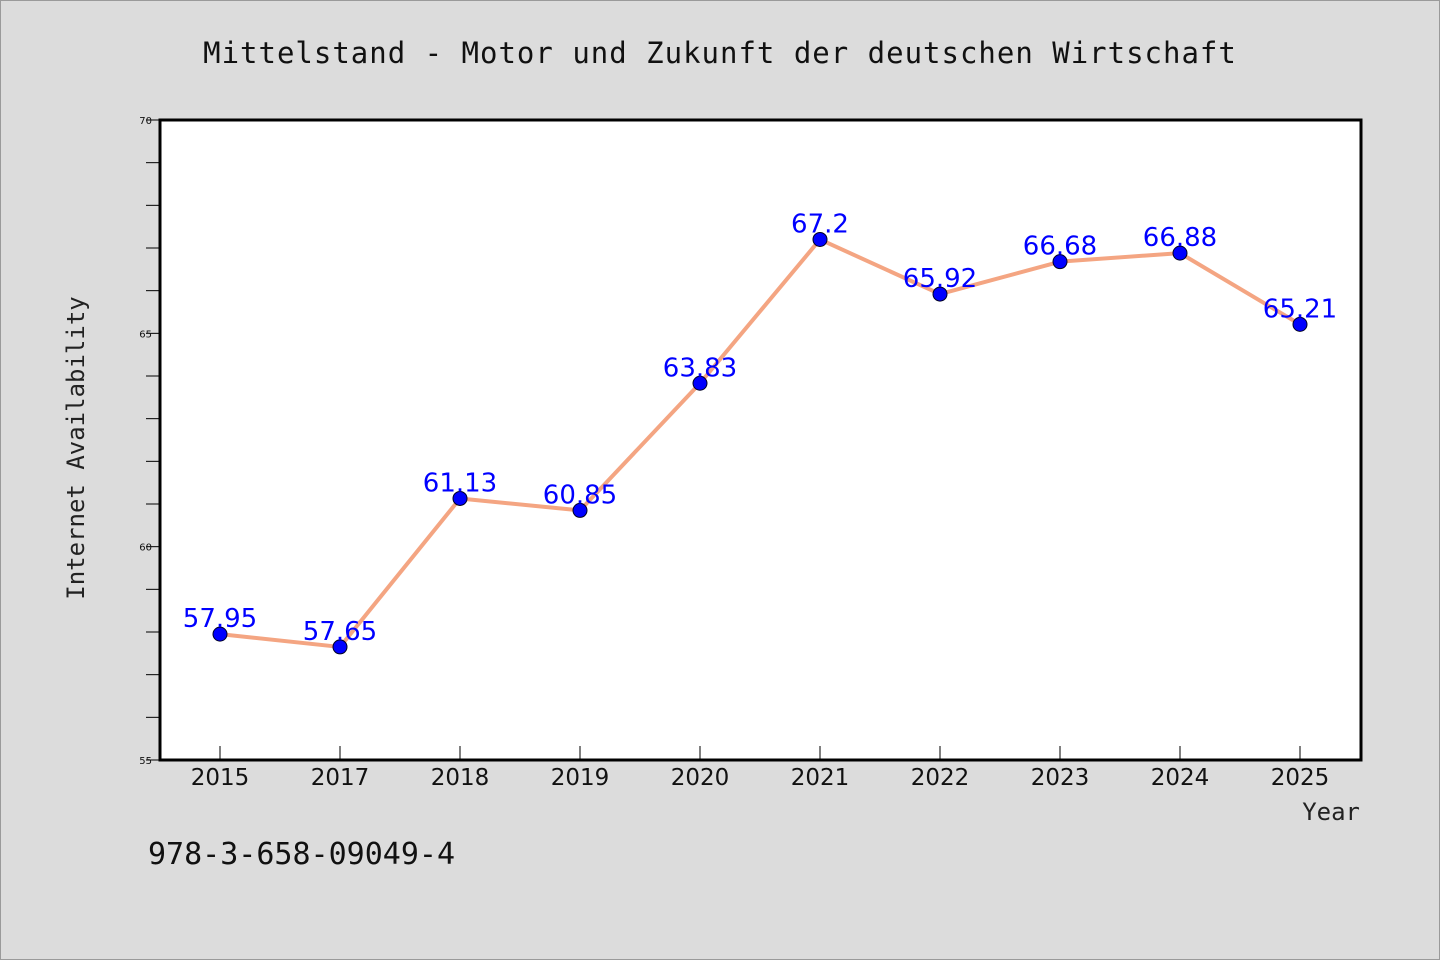  Describe the element at coordinates (940, 294) in the screenshot. I see `data-point-2022` at that location.